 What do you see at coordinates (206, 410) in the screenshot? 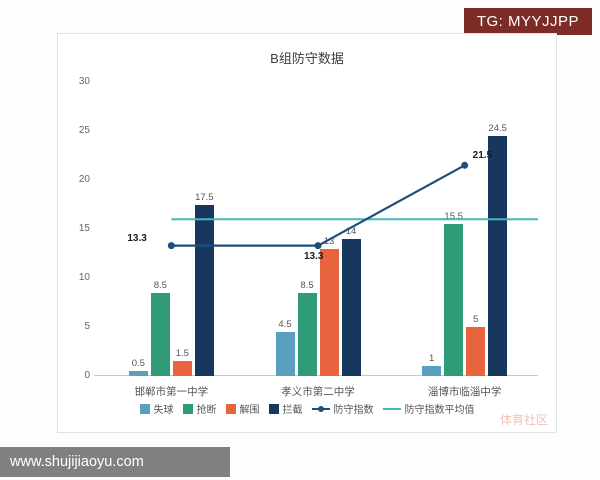
I see `legend-label: 抢断` at bounding box center [206, 410].